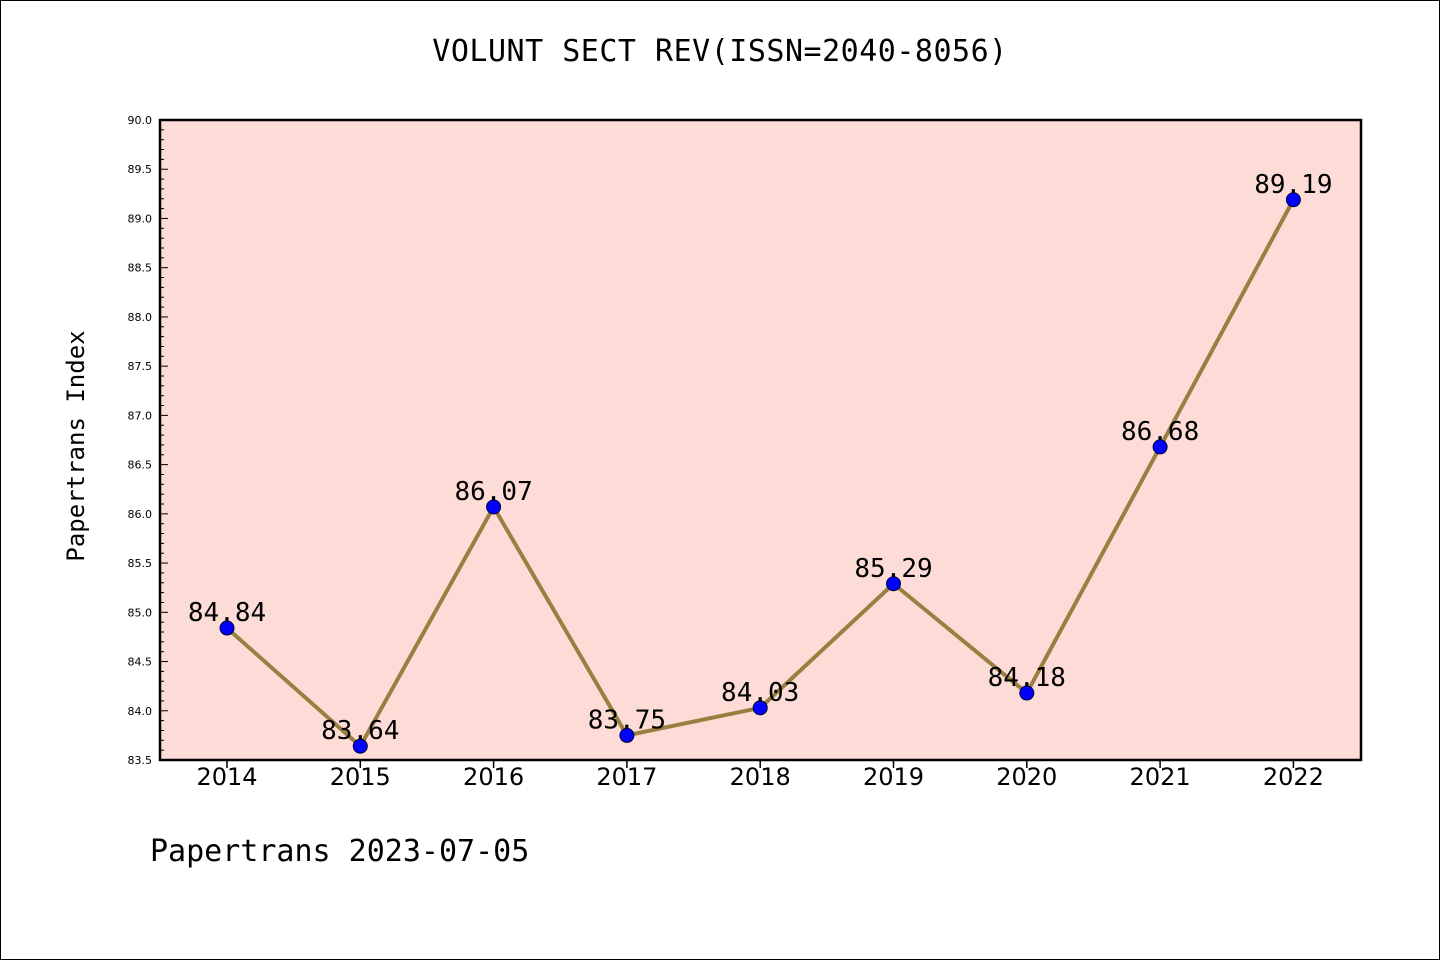 The width and height of the screenshot is (1440, 960). I want to click on y-tick-label: 87.5, so click(140, 366).